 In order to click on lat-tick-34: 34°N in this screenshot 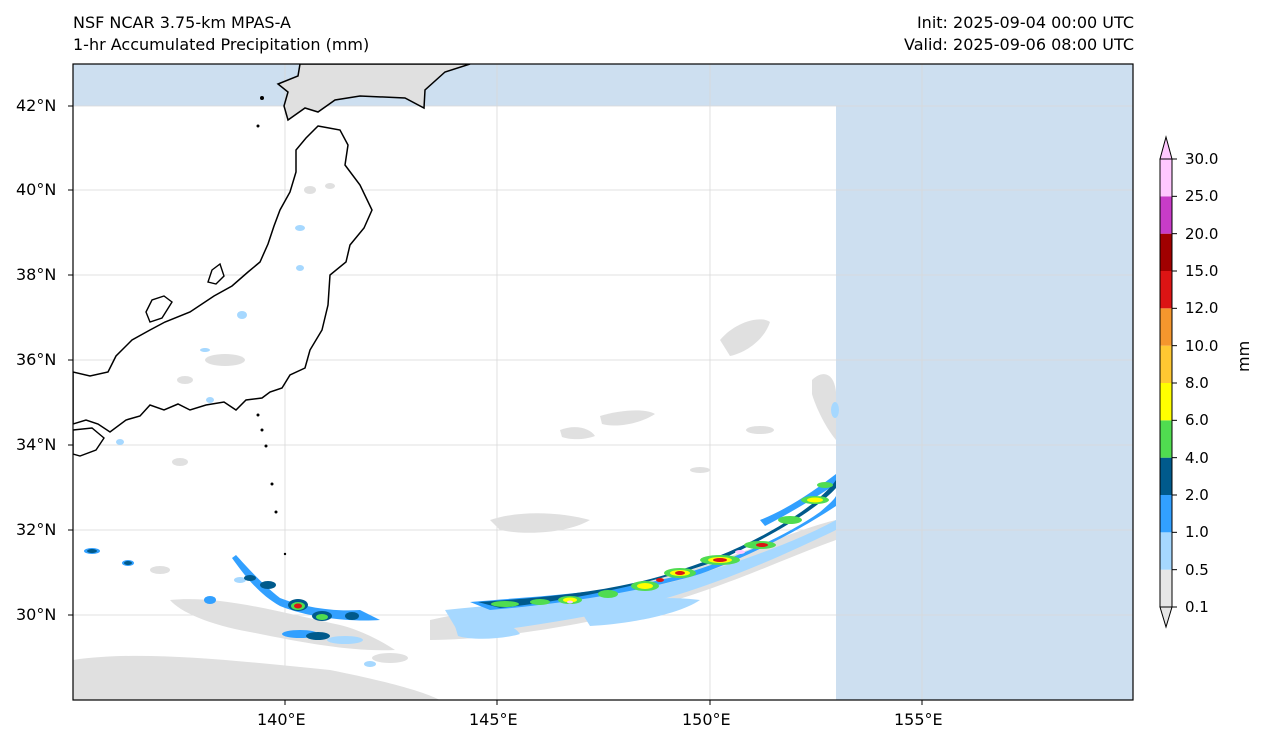, I will do `click(36, 444)`.